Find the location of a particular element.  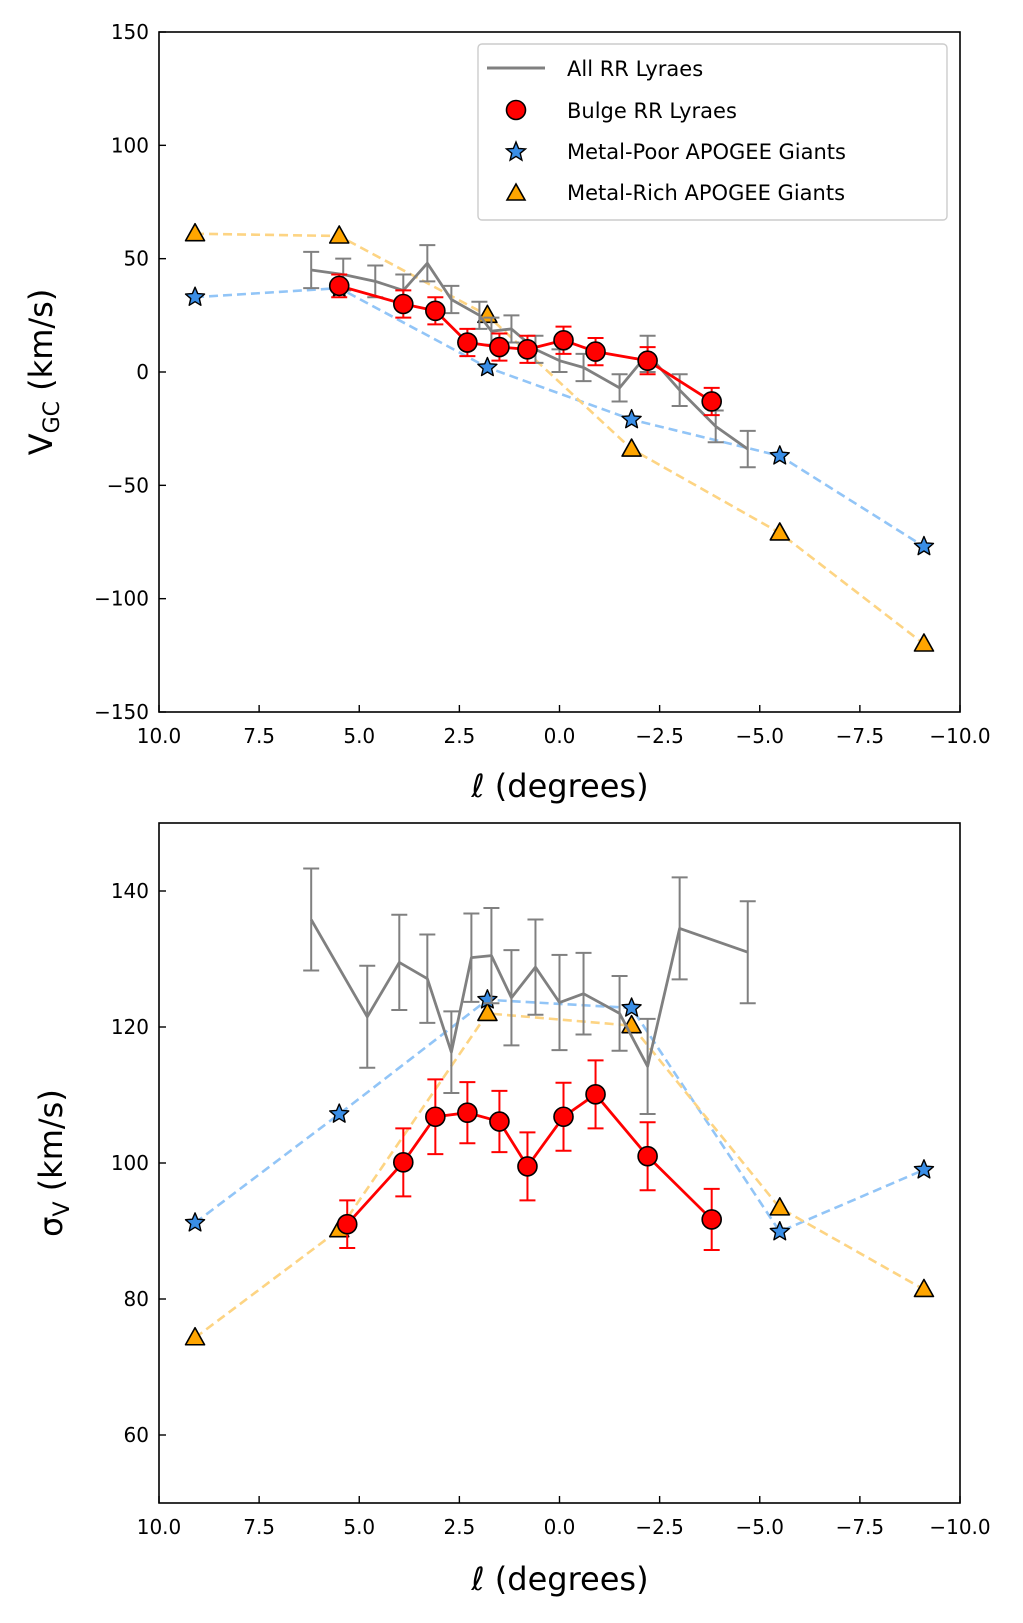

velocity-series-bulge-rr-lyraes is located at coordinates (525, 345).